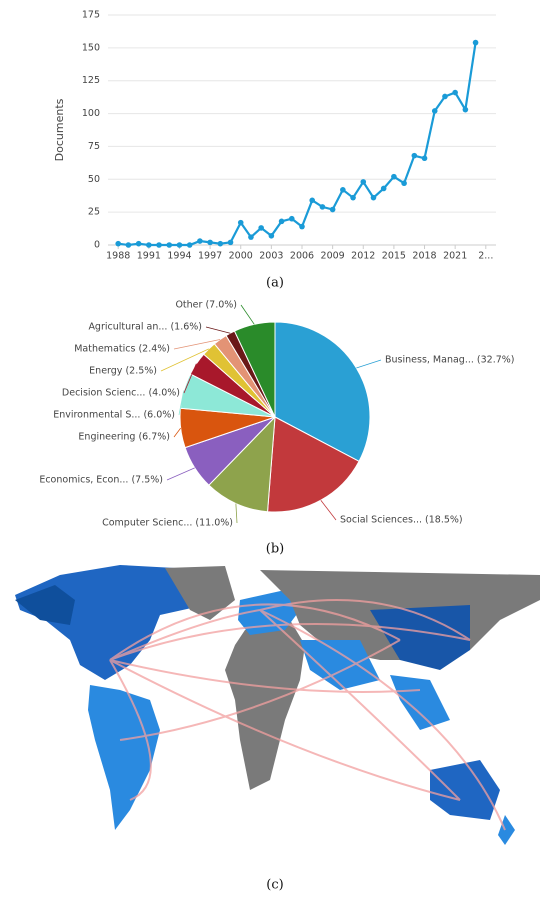  What do you see at coordinates (101, 480) in the screenshot?
I see `pie-label: Economics, Econ... (7.5%)` at bounding box center [101, 480].